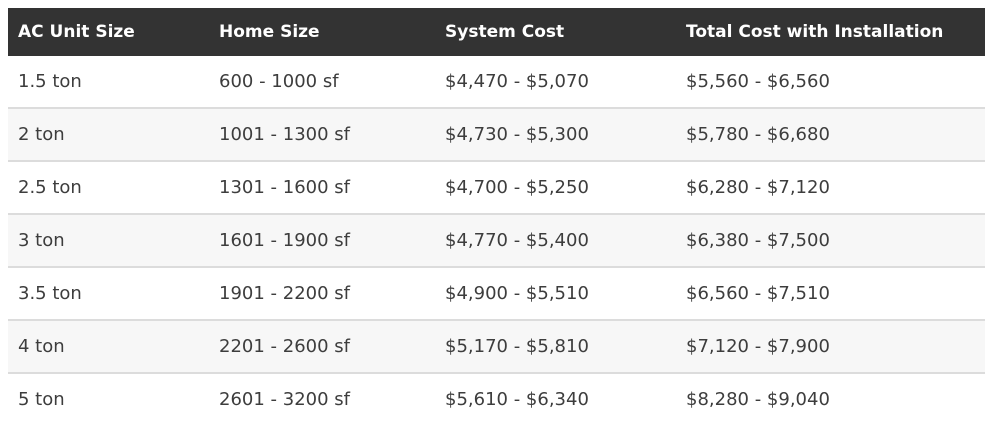 This screenshot has width=994, height=427. I want to click on table-cell: $8,280 - $9,040, so click(830, 398).